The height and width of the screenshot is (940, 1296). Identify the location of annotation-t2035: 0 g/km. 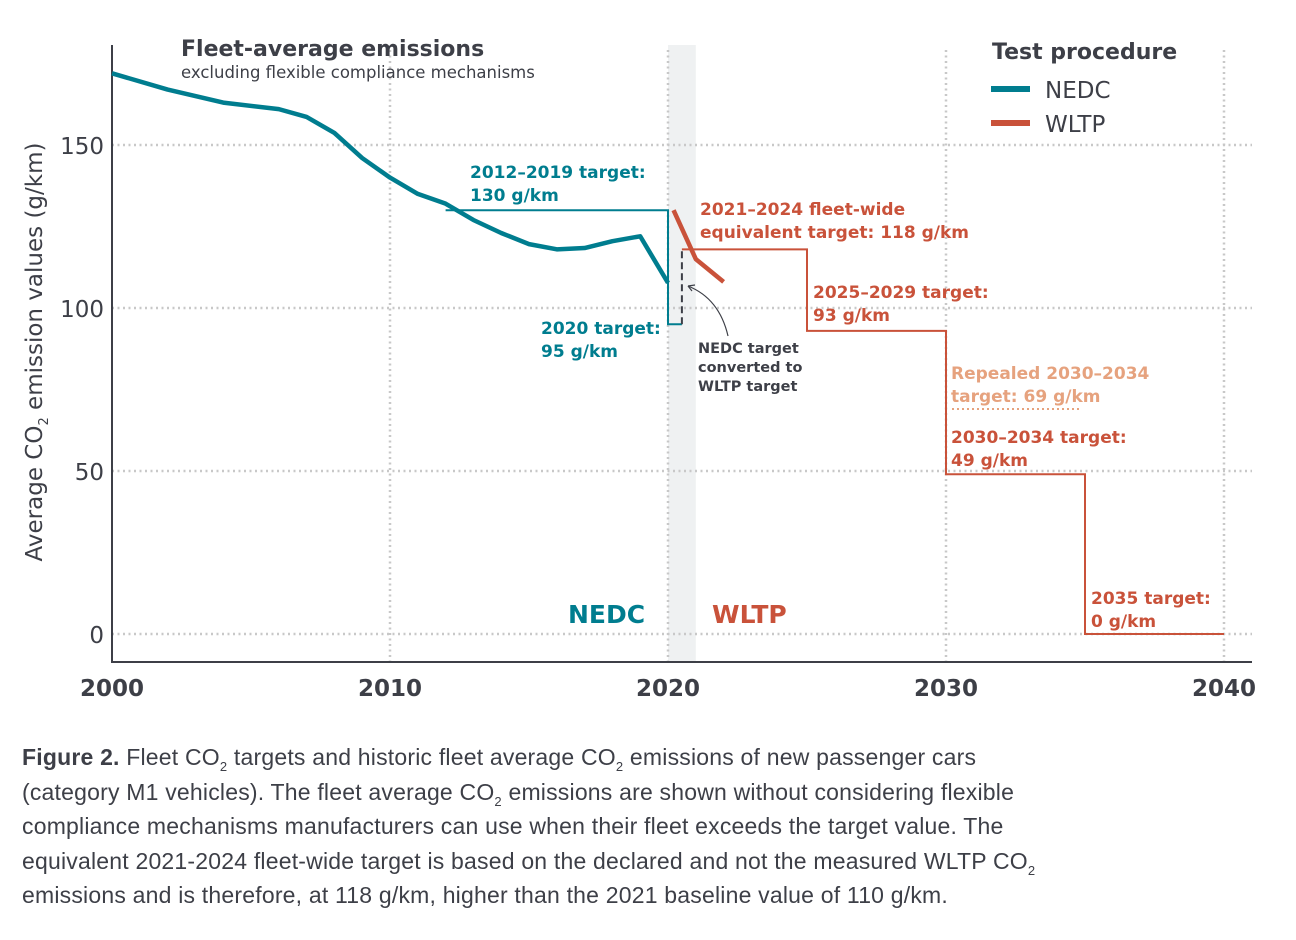
(1123, 622).